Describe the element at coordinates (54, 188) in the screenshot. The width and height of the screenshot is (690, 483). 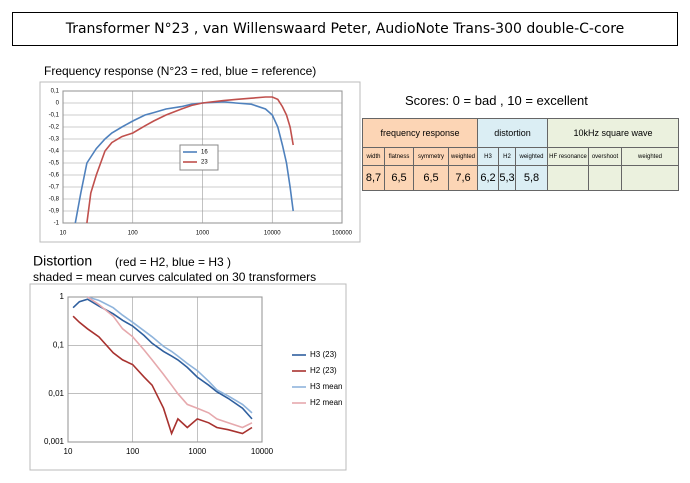
I see `y-tick-label: -0,7` at that location.